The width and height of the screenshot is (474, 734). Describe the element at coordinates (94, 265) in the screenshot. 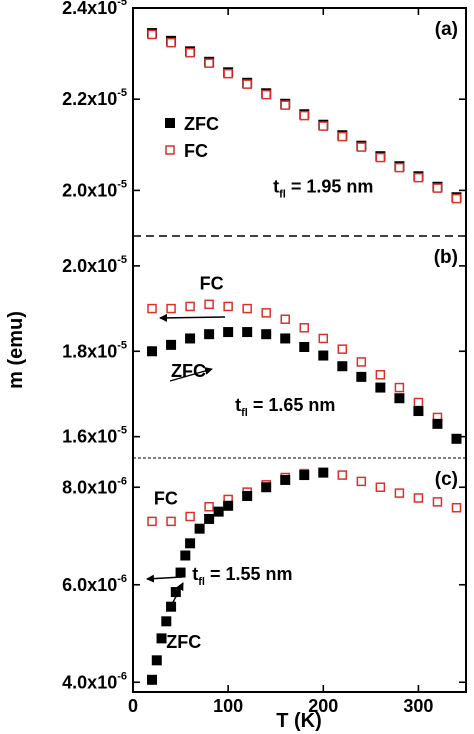

I see `y-tick-label: 2.0x10⁻⁵` at that location.